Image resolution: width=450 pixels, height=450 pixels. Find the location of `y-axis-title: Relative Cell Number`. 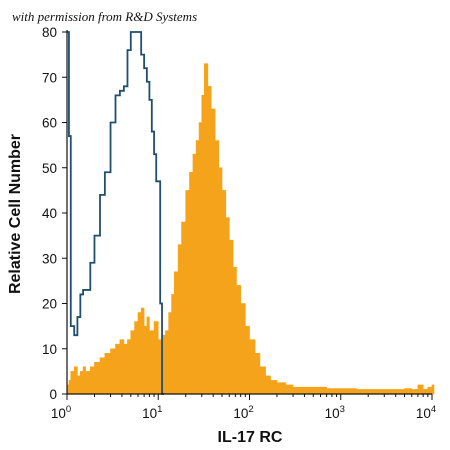

y-axis-title: Relative Cell Number is located at coordinates (15, 214).